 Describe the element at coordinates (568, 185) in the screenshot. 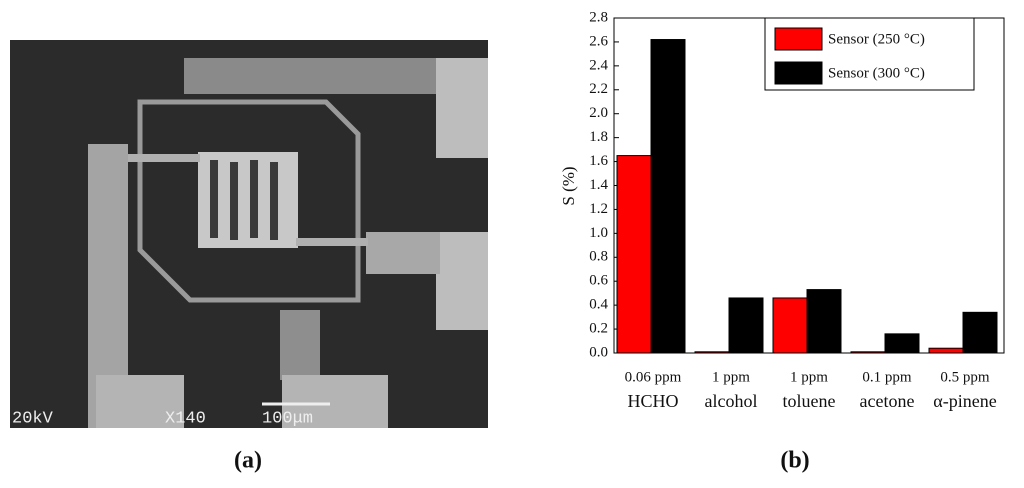

I see `y-axis-title: S (%)` at that location.